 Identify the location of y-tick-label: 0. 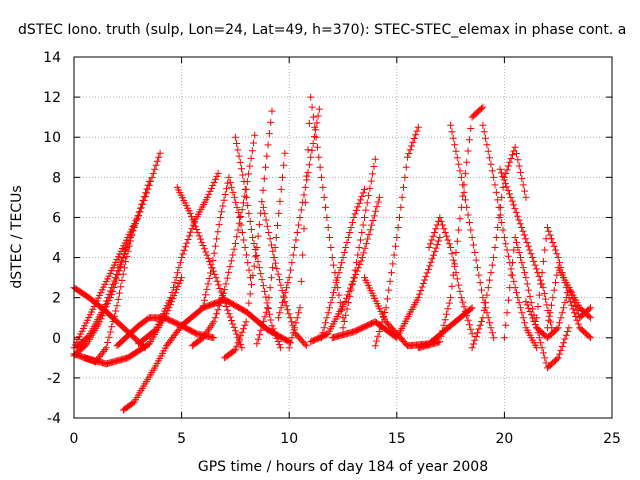
(56, 339).